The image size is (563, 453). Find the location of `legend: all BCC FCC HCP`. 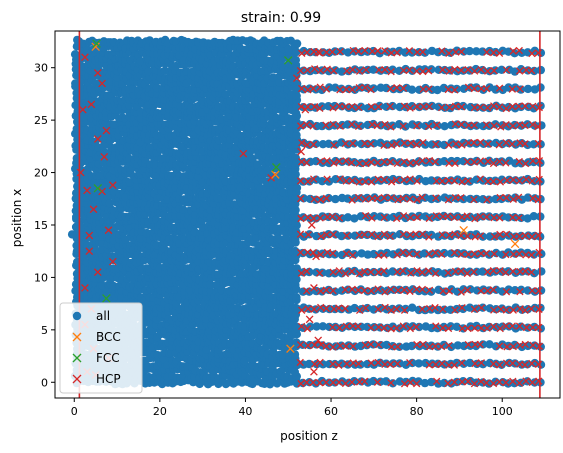

legend: all BCC FCC HCP is located at coordinates (101, 348).